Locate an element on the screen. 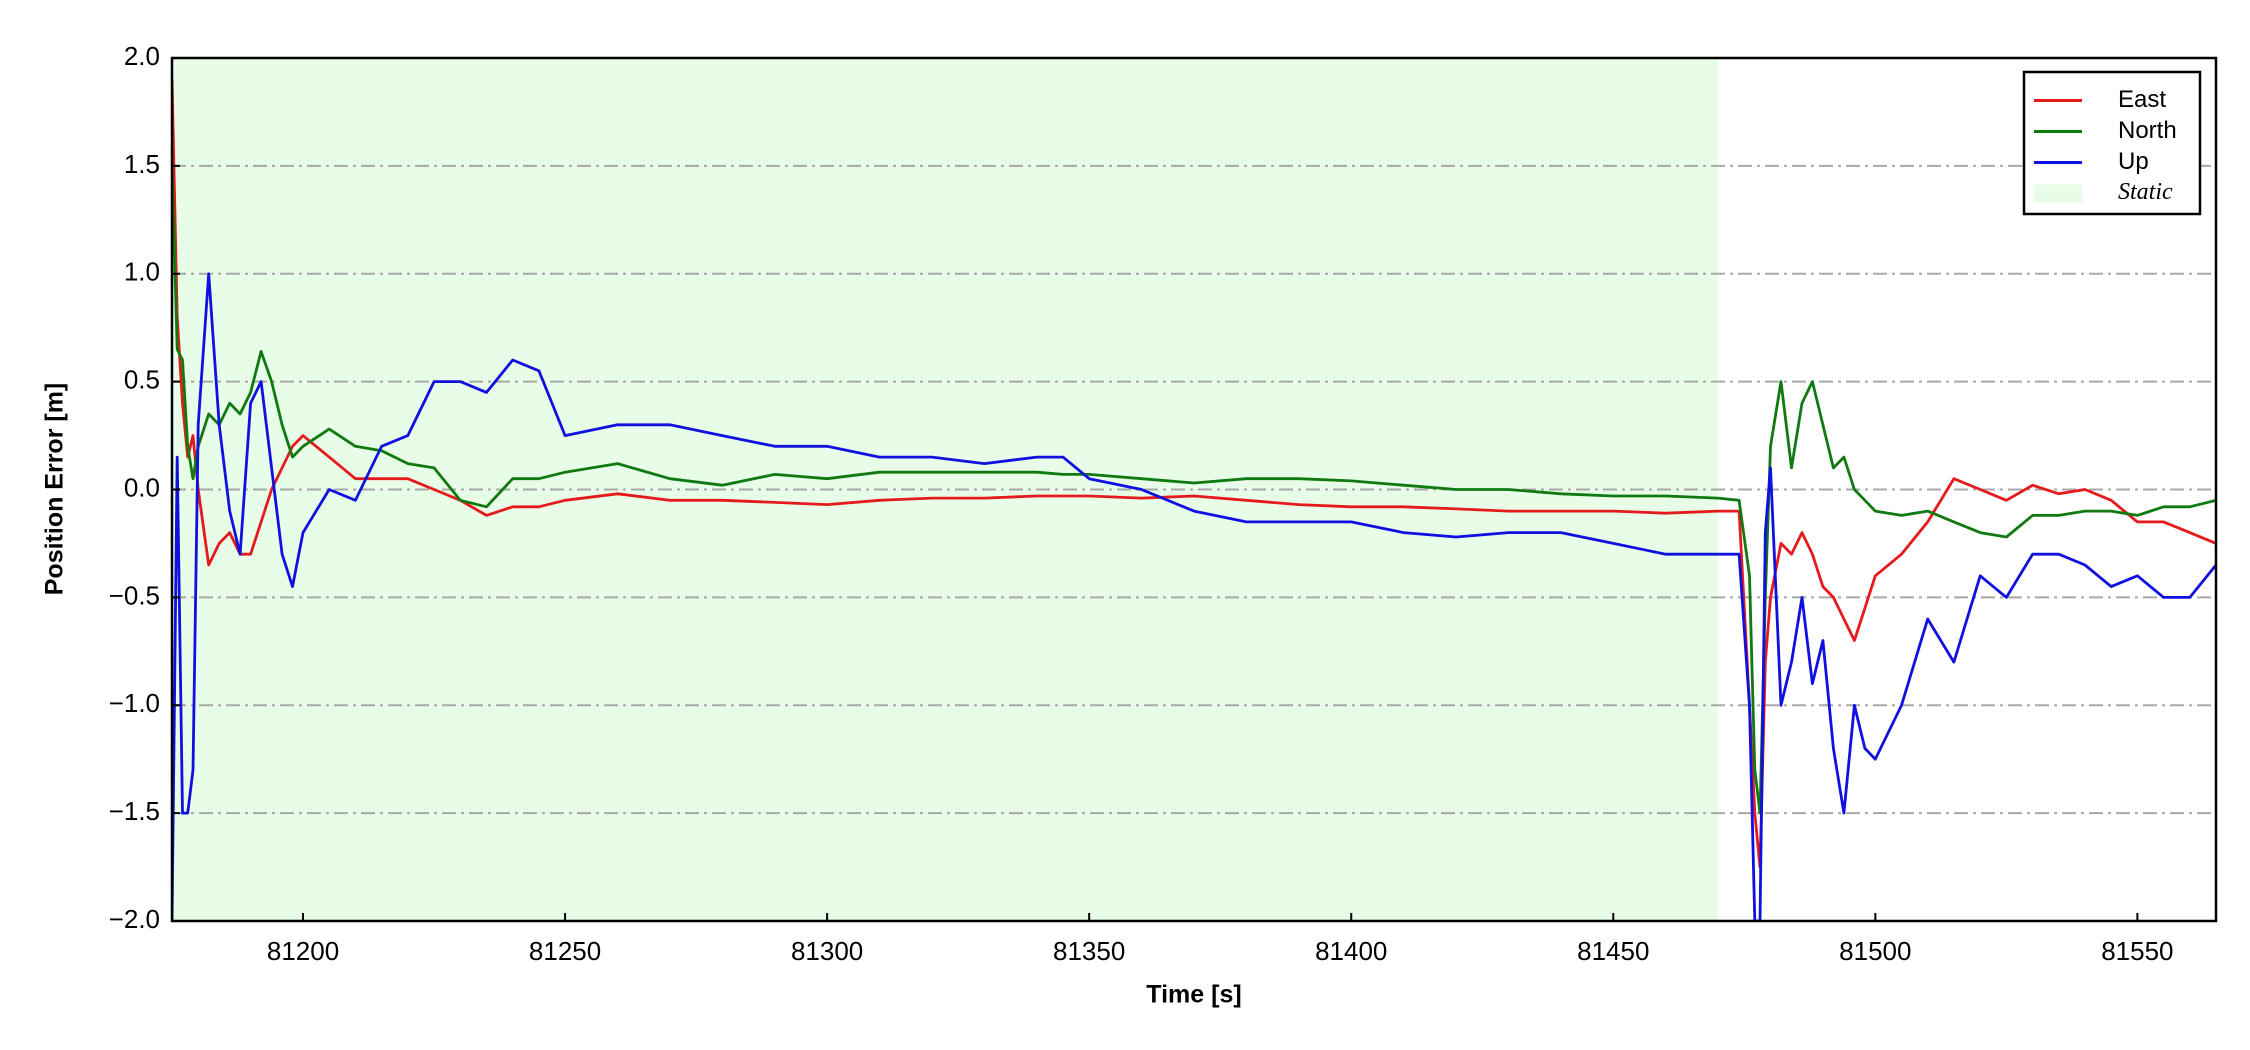  y-axis-label: Position Error [m] is located at coordinates (55, 489).